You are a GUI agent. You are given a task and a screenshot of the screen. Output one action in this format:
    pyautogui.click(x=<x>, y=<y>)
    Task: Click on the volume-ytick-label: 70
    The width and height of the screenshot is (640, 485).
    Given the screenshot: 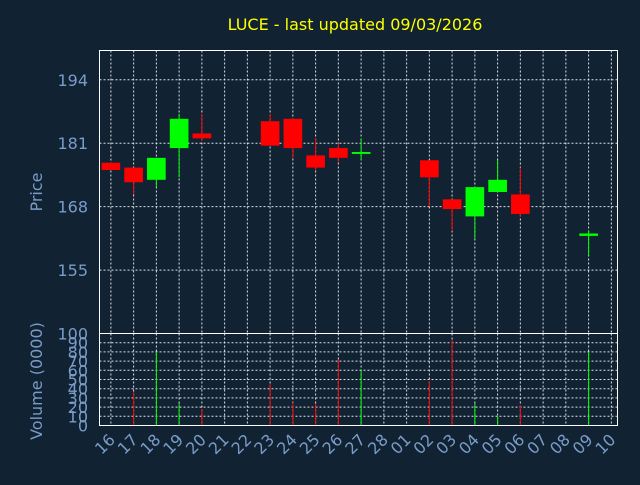 What is the action you would take?
    pyautogui.click(x=78, y=361)
    